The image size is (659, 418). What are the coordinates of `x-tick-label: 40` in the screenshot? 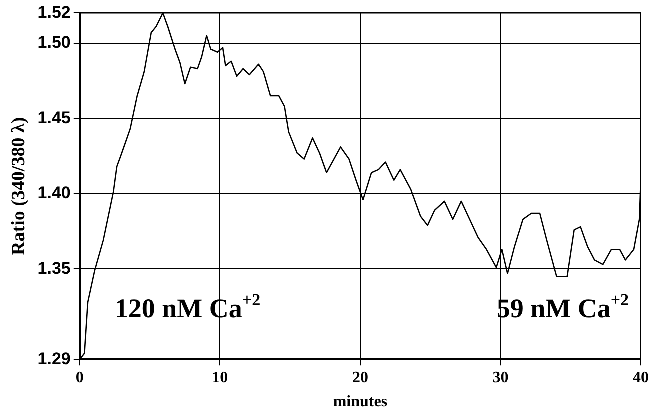 It's located at (641, 377).